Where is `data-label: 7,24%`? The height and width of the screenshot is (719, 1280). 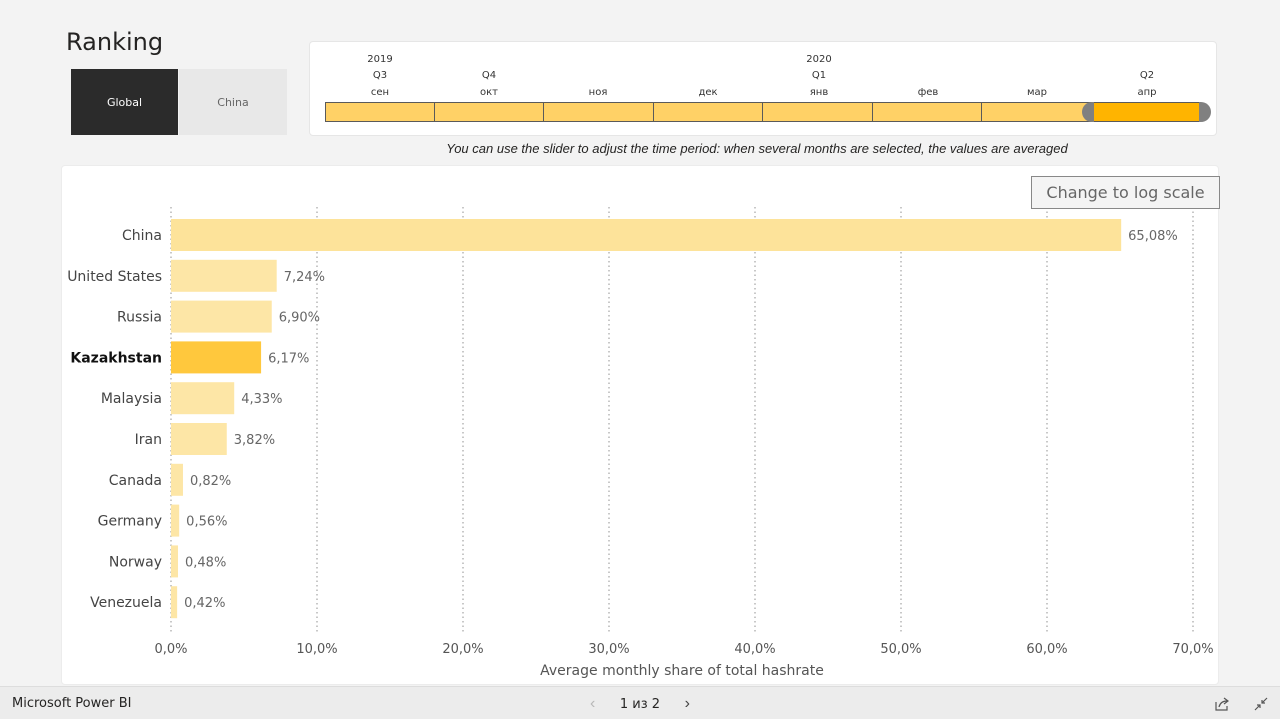 data-label: 7,24% is located at coordinates (304, 277).